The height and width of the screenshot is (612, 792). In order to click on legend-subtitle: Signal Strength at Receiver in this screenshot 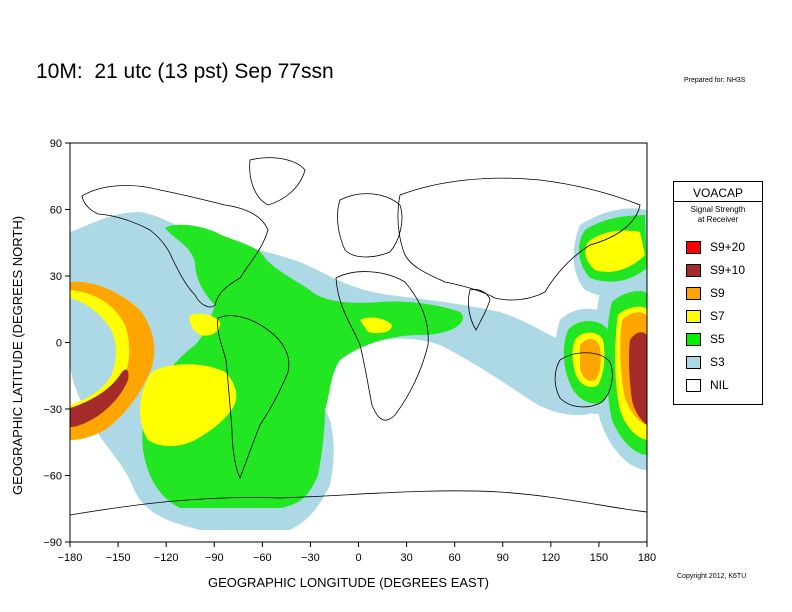, I will do `click(718, 215)`.